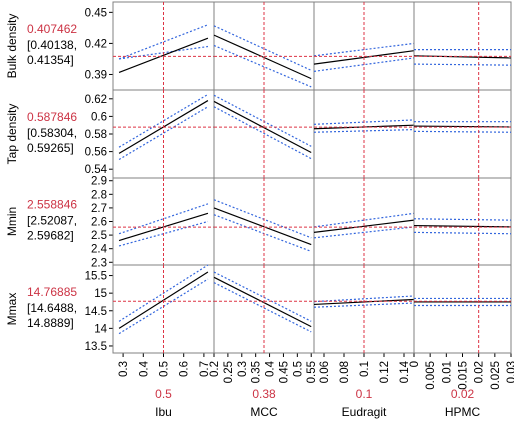 The height and width of the screenshot is (424, 514). What do you see at coordinates (99, 117) in the screenshot?
I see `y-tick-label: 0.6` at bounding box center [99, 117].